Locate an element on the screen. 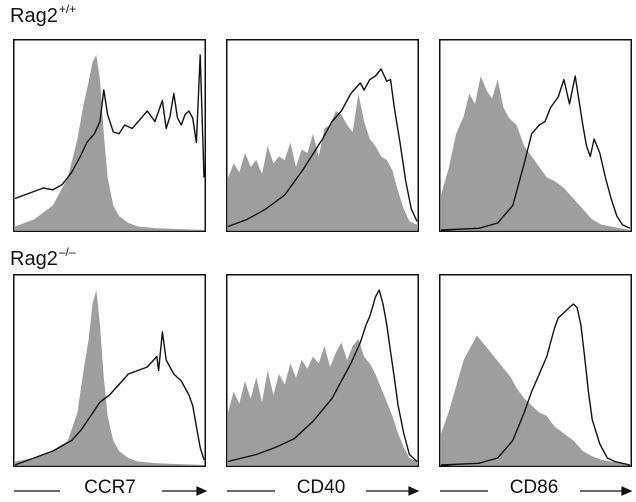 The image size is (636, 502). row-label-rag2-ko: Rag2–/– is located at coordinates (43, 258).